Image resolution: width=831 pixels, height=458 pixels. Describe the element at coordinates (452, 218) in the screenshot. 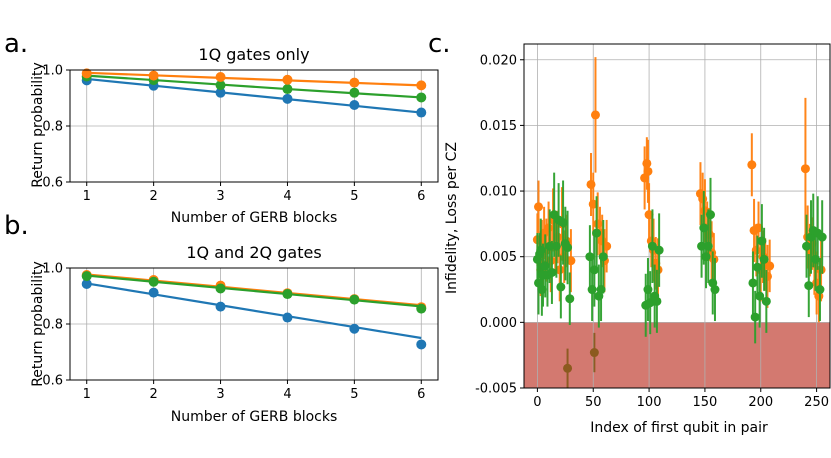

I see `panel-c-ylabel: Infidelity, Loss per CZ` at that location.